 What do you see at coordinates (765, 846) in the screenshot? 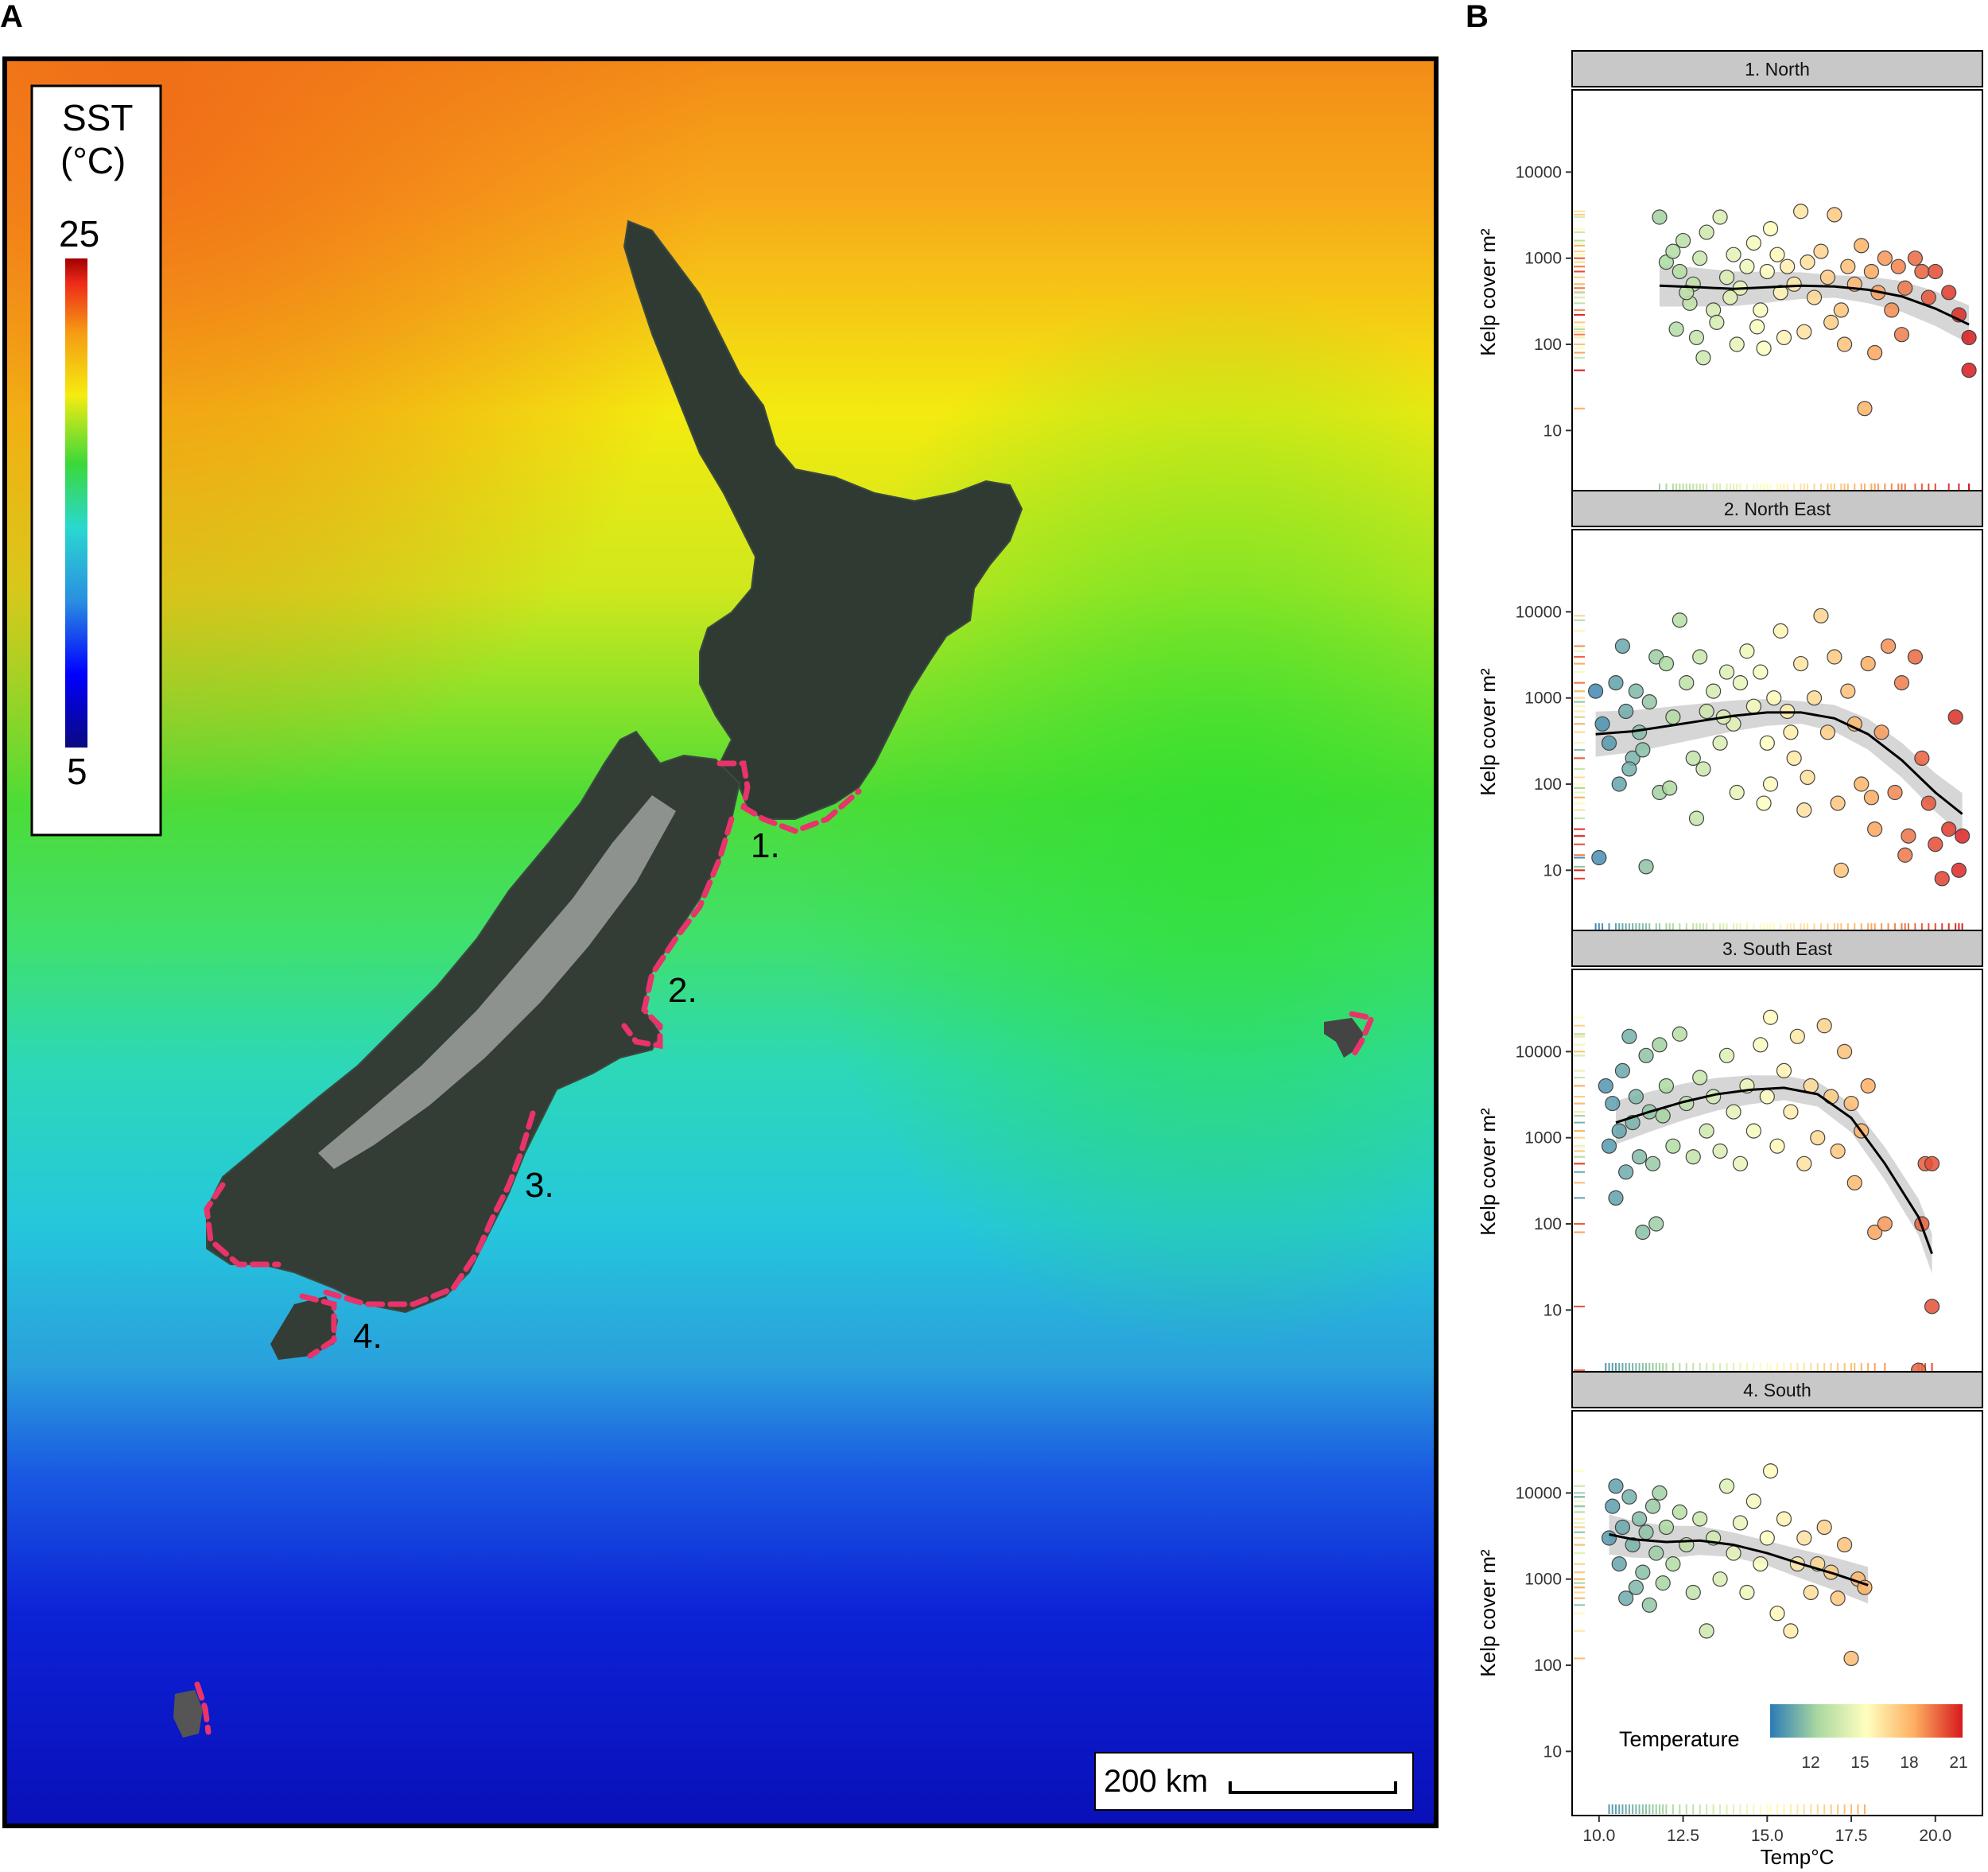
I see `region-label-1: 1.` at bounding box center [765, 846].